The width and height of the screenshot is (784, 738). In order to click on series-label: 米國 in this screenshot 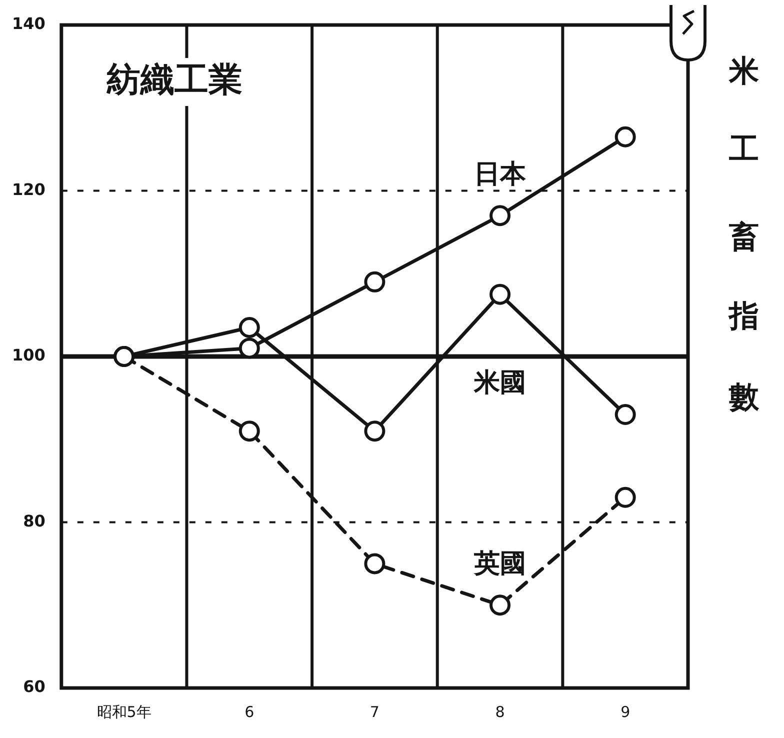, I will do `click(499, 383)`.